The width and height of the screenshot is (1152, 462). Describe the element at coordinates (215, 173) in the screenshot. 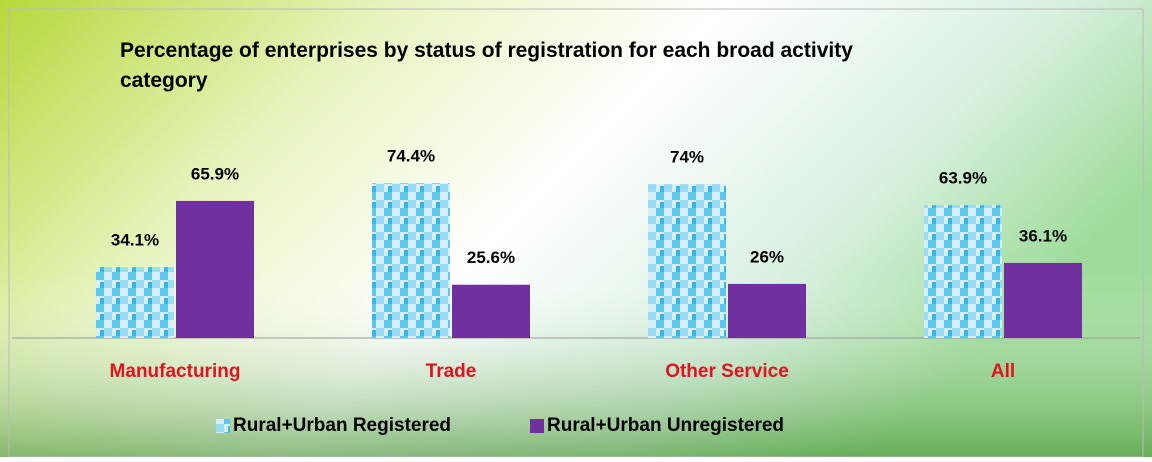

I see `value-label: 65.9%` at that location.